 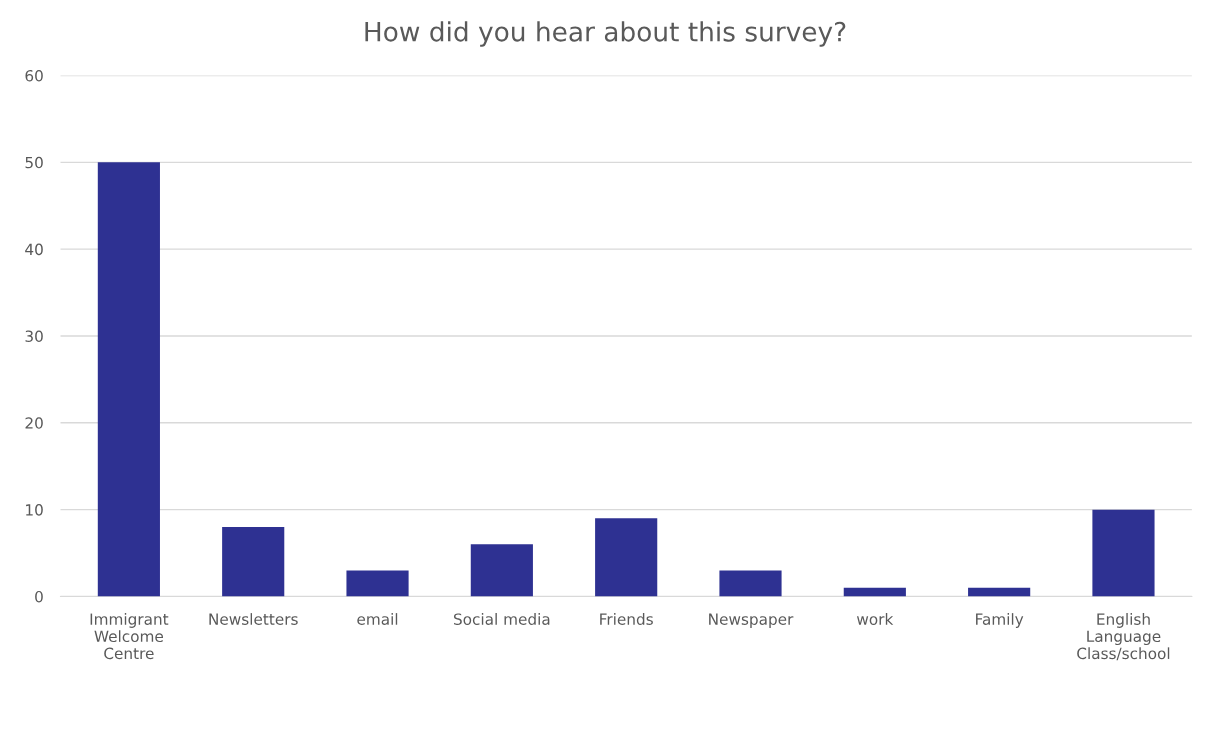 I want to click on x-tick-label: Family, so click(x=1000, y=620).